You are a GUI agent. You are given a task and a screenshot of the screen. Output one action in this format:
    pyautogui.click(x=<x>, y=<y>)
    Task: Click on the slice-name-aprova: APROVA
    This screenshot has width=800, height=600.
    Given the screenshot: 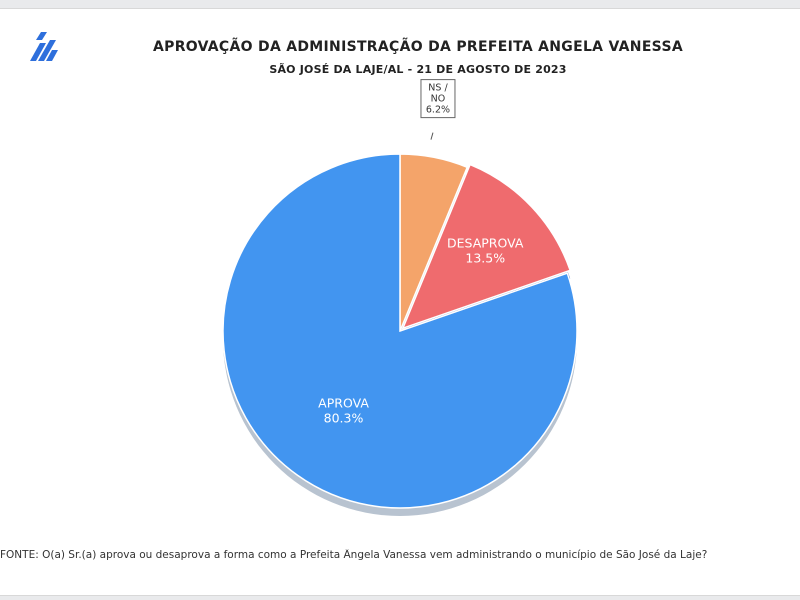 What is the action you would take?
    pyautogui.click(x=343, y=402)
    